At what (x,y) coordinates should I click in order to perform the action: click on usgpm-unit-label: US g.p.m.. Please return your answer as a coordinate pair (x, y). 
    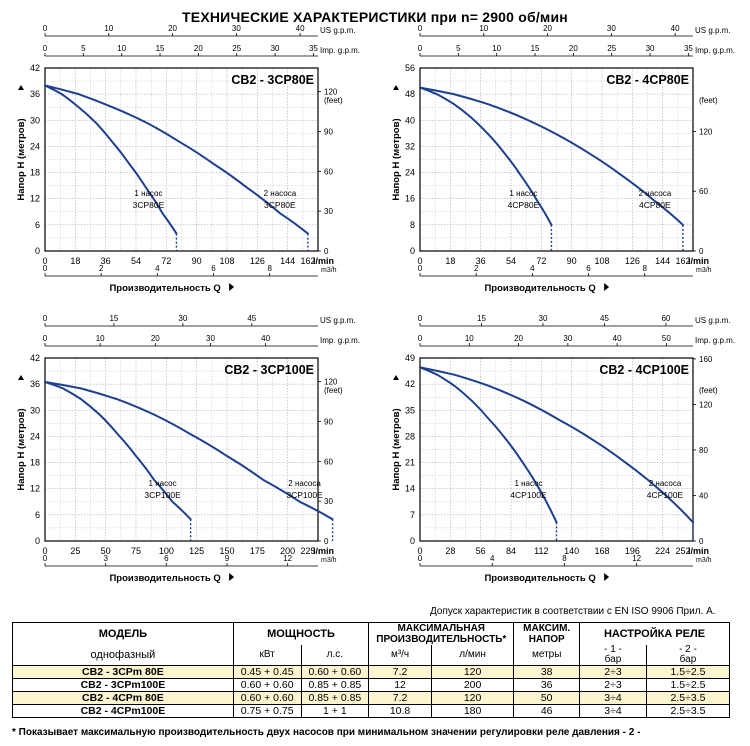
    Looking at the image, I should click on (338, 30).